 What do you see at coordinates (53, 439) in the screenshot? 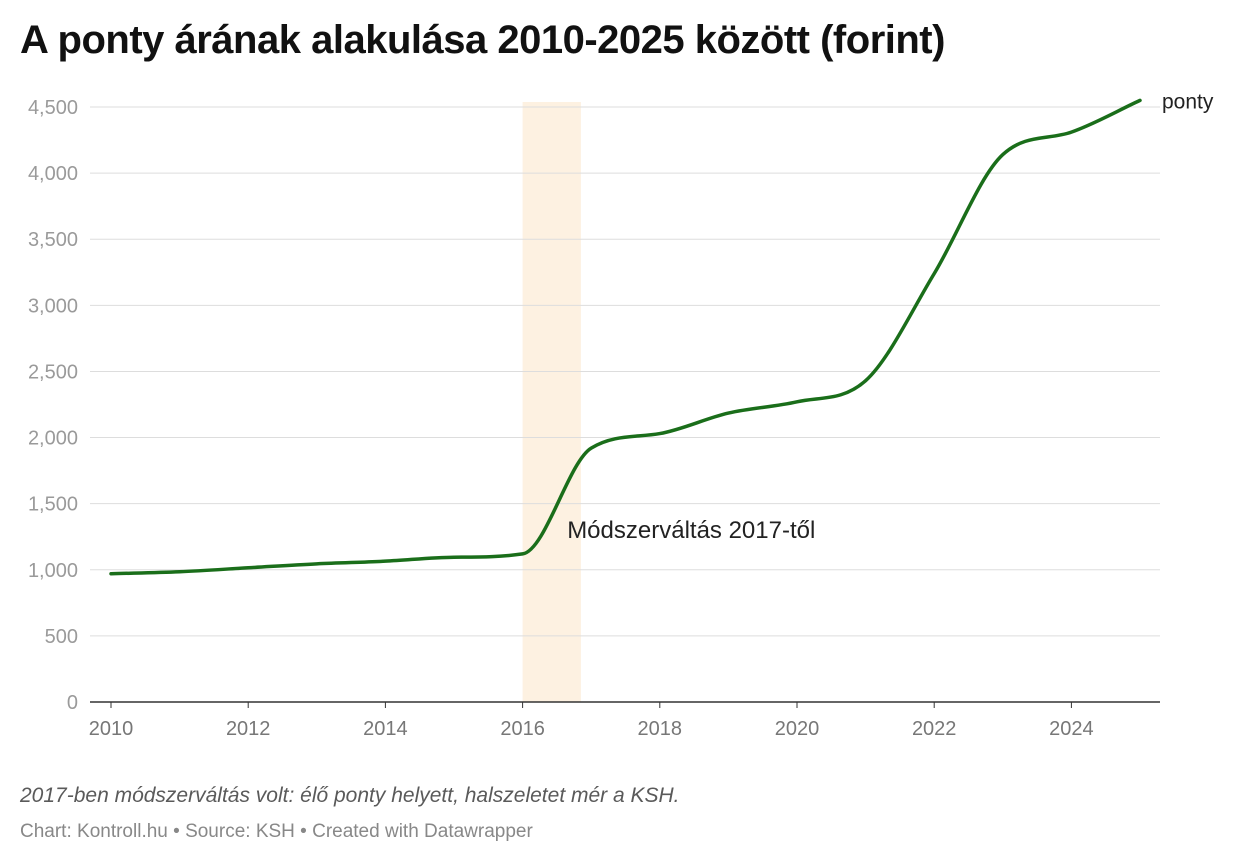
I see `y-tick-label: 2,000` at bounding box center [53, 439].